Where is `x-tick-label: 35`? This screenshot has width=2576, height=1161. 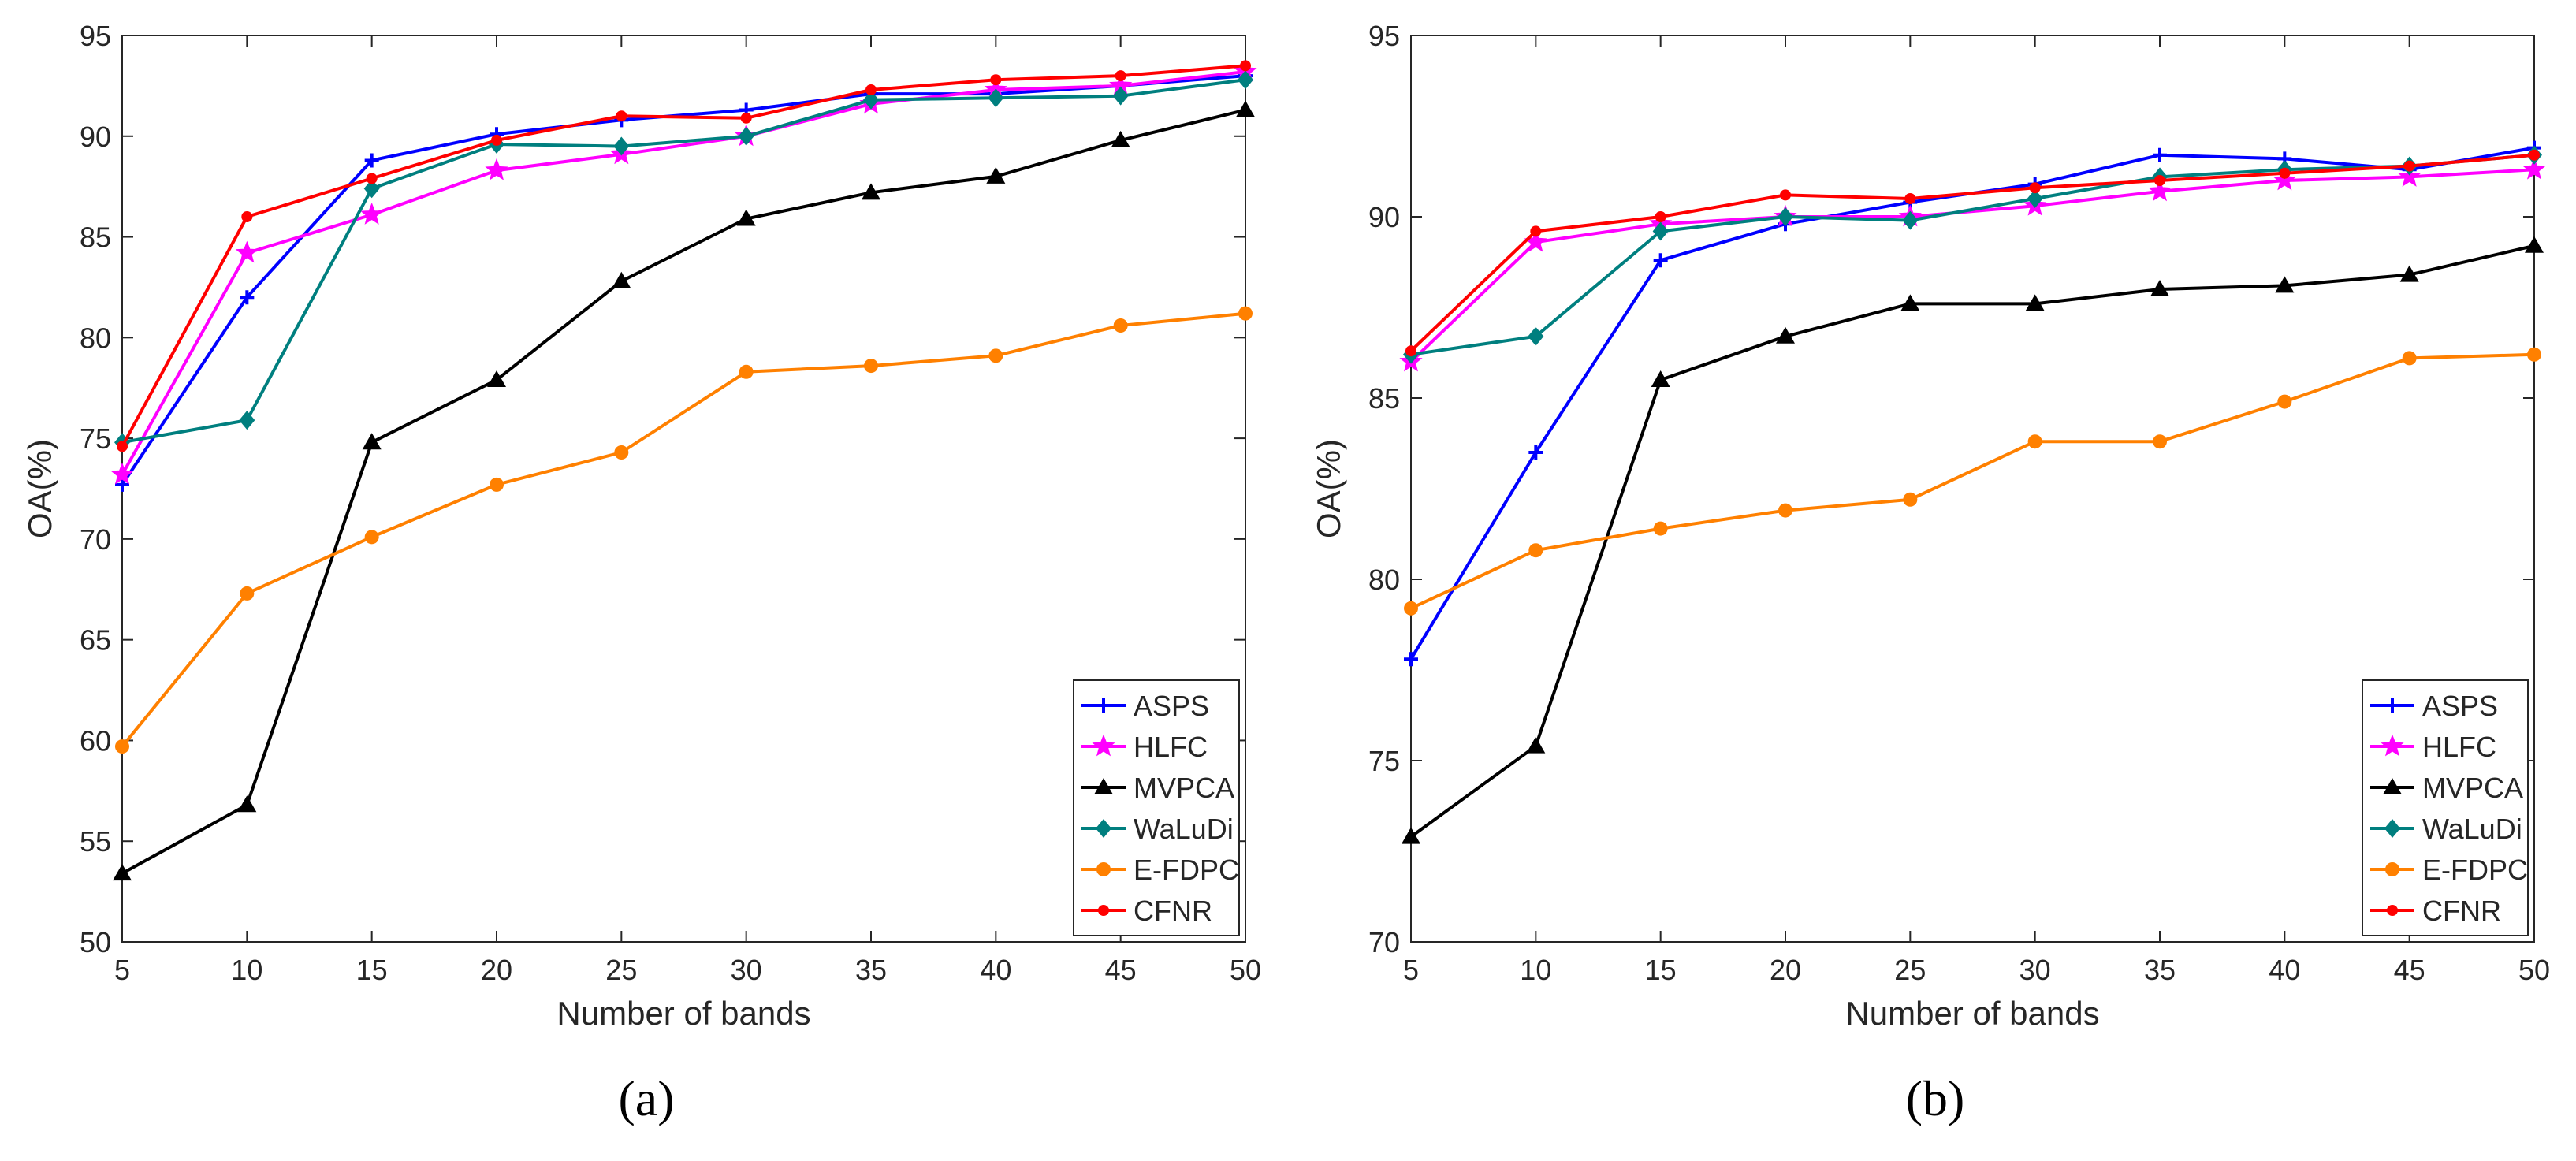 x-tick-label: 35 is located at coordinates (871, 970).